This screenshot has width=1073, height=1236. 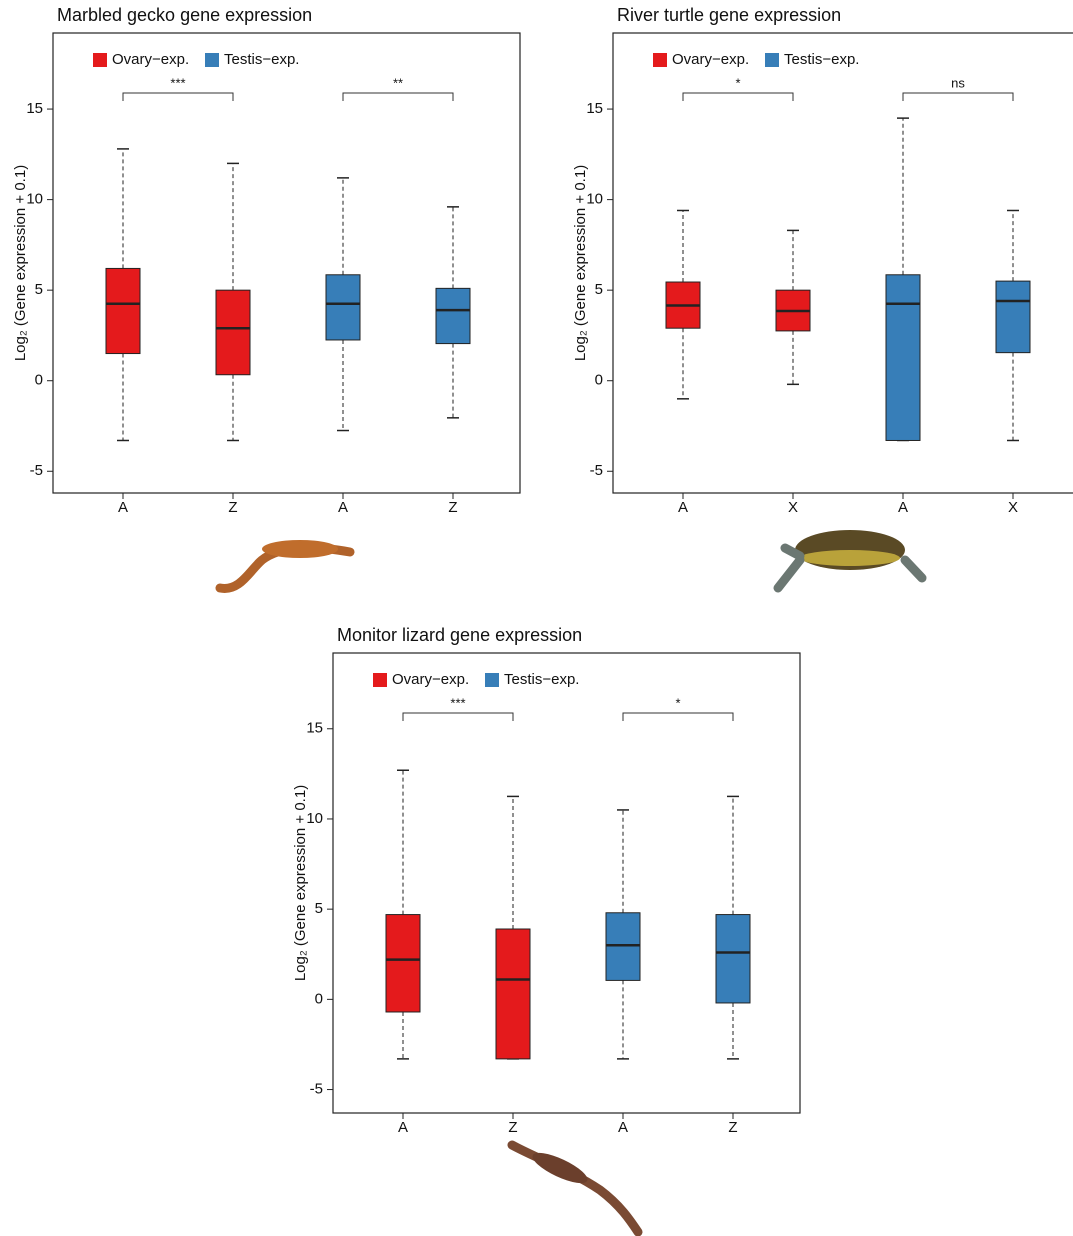 I want to click on significance-label: **, so click(x=398, y=82).